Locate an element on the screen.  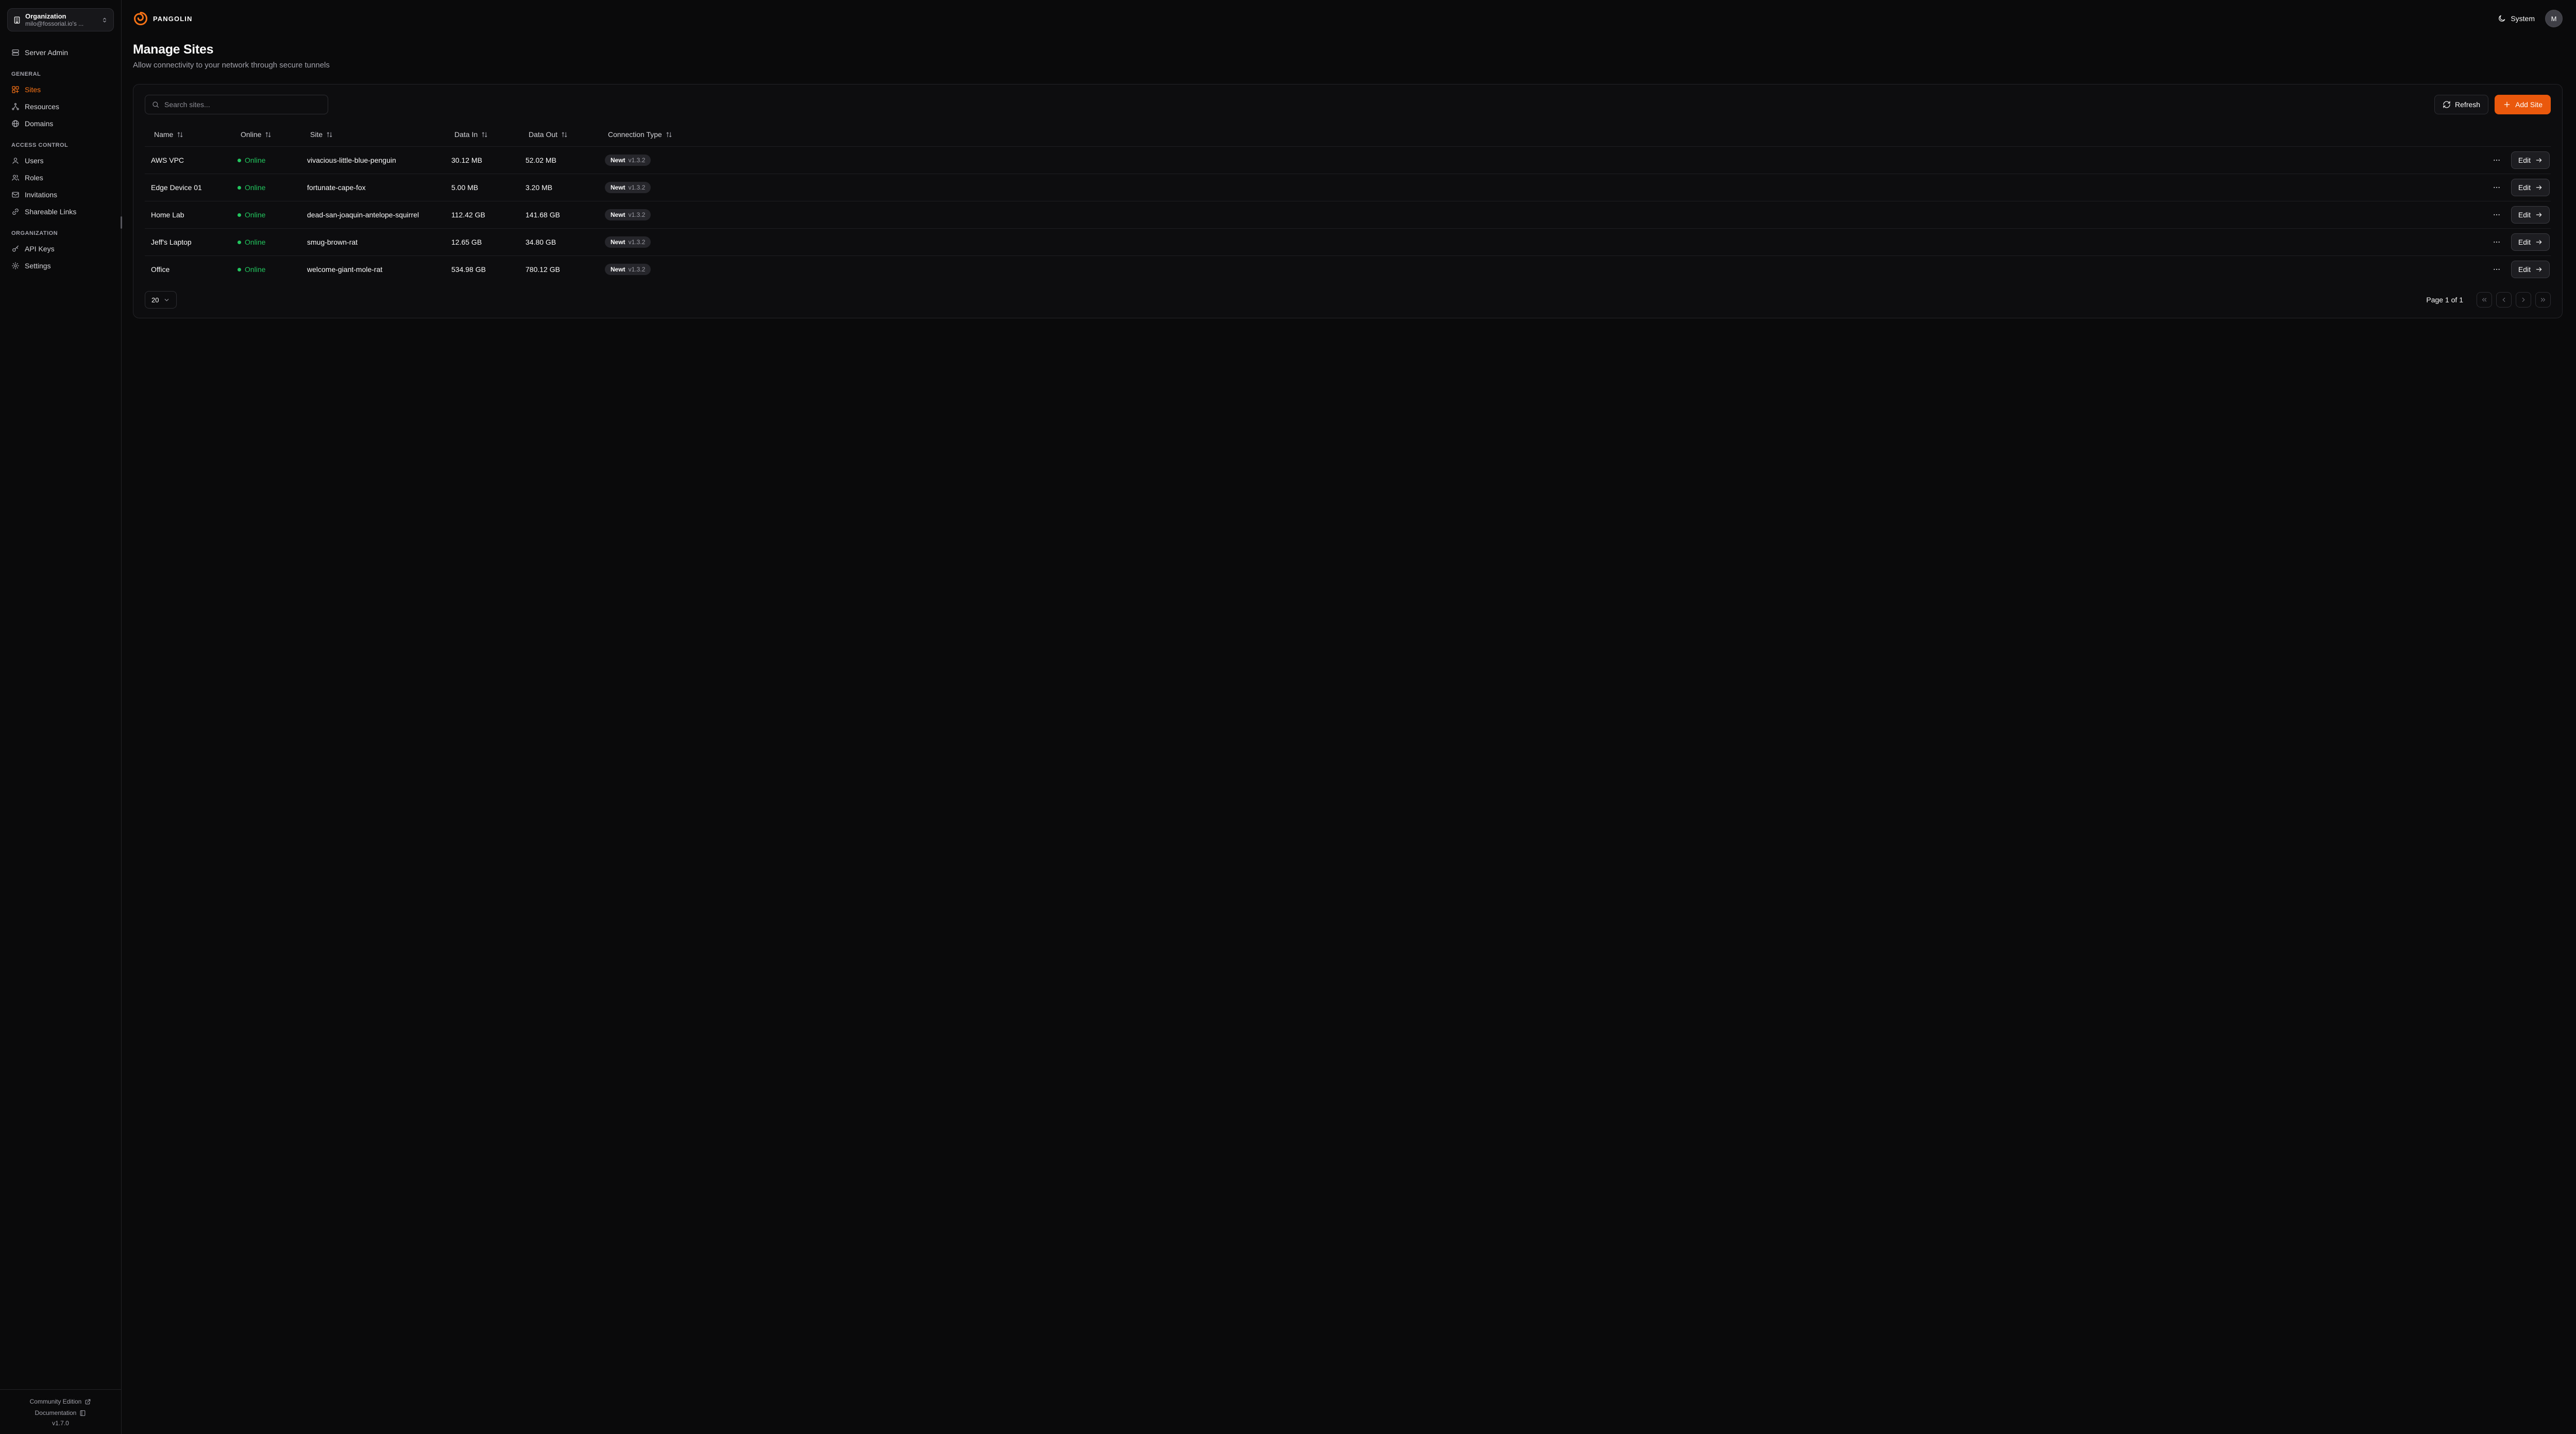
sidebar-item-label: Server Admin is located at coordinates (47, 52).